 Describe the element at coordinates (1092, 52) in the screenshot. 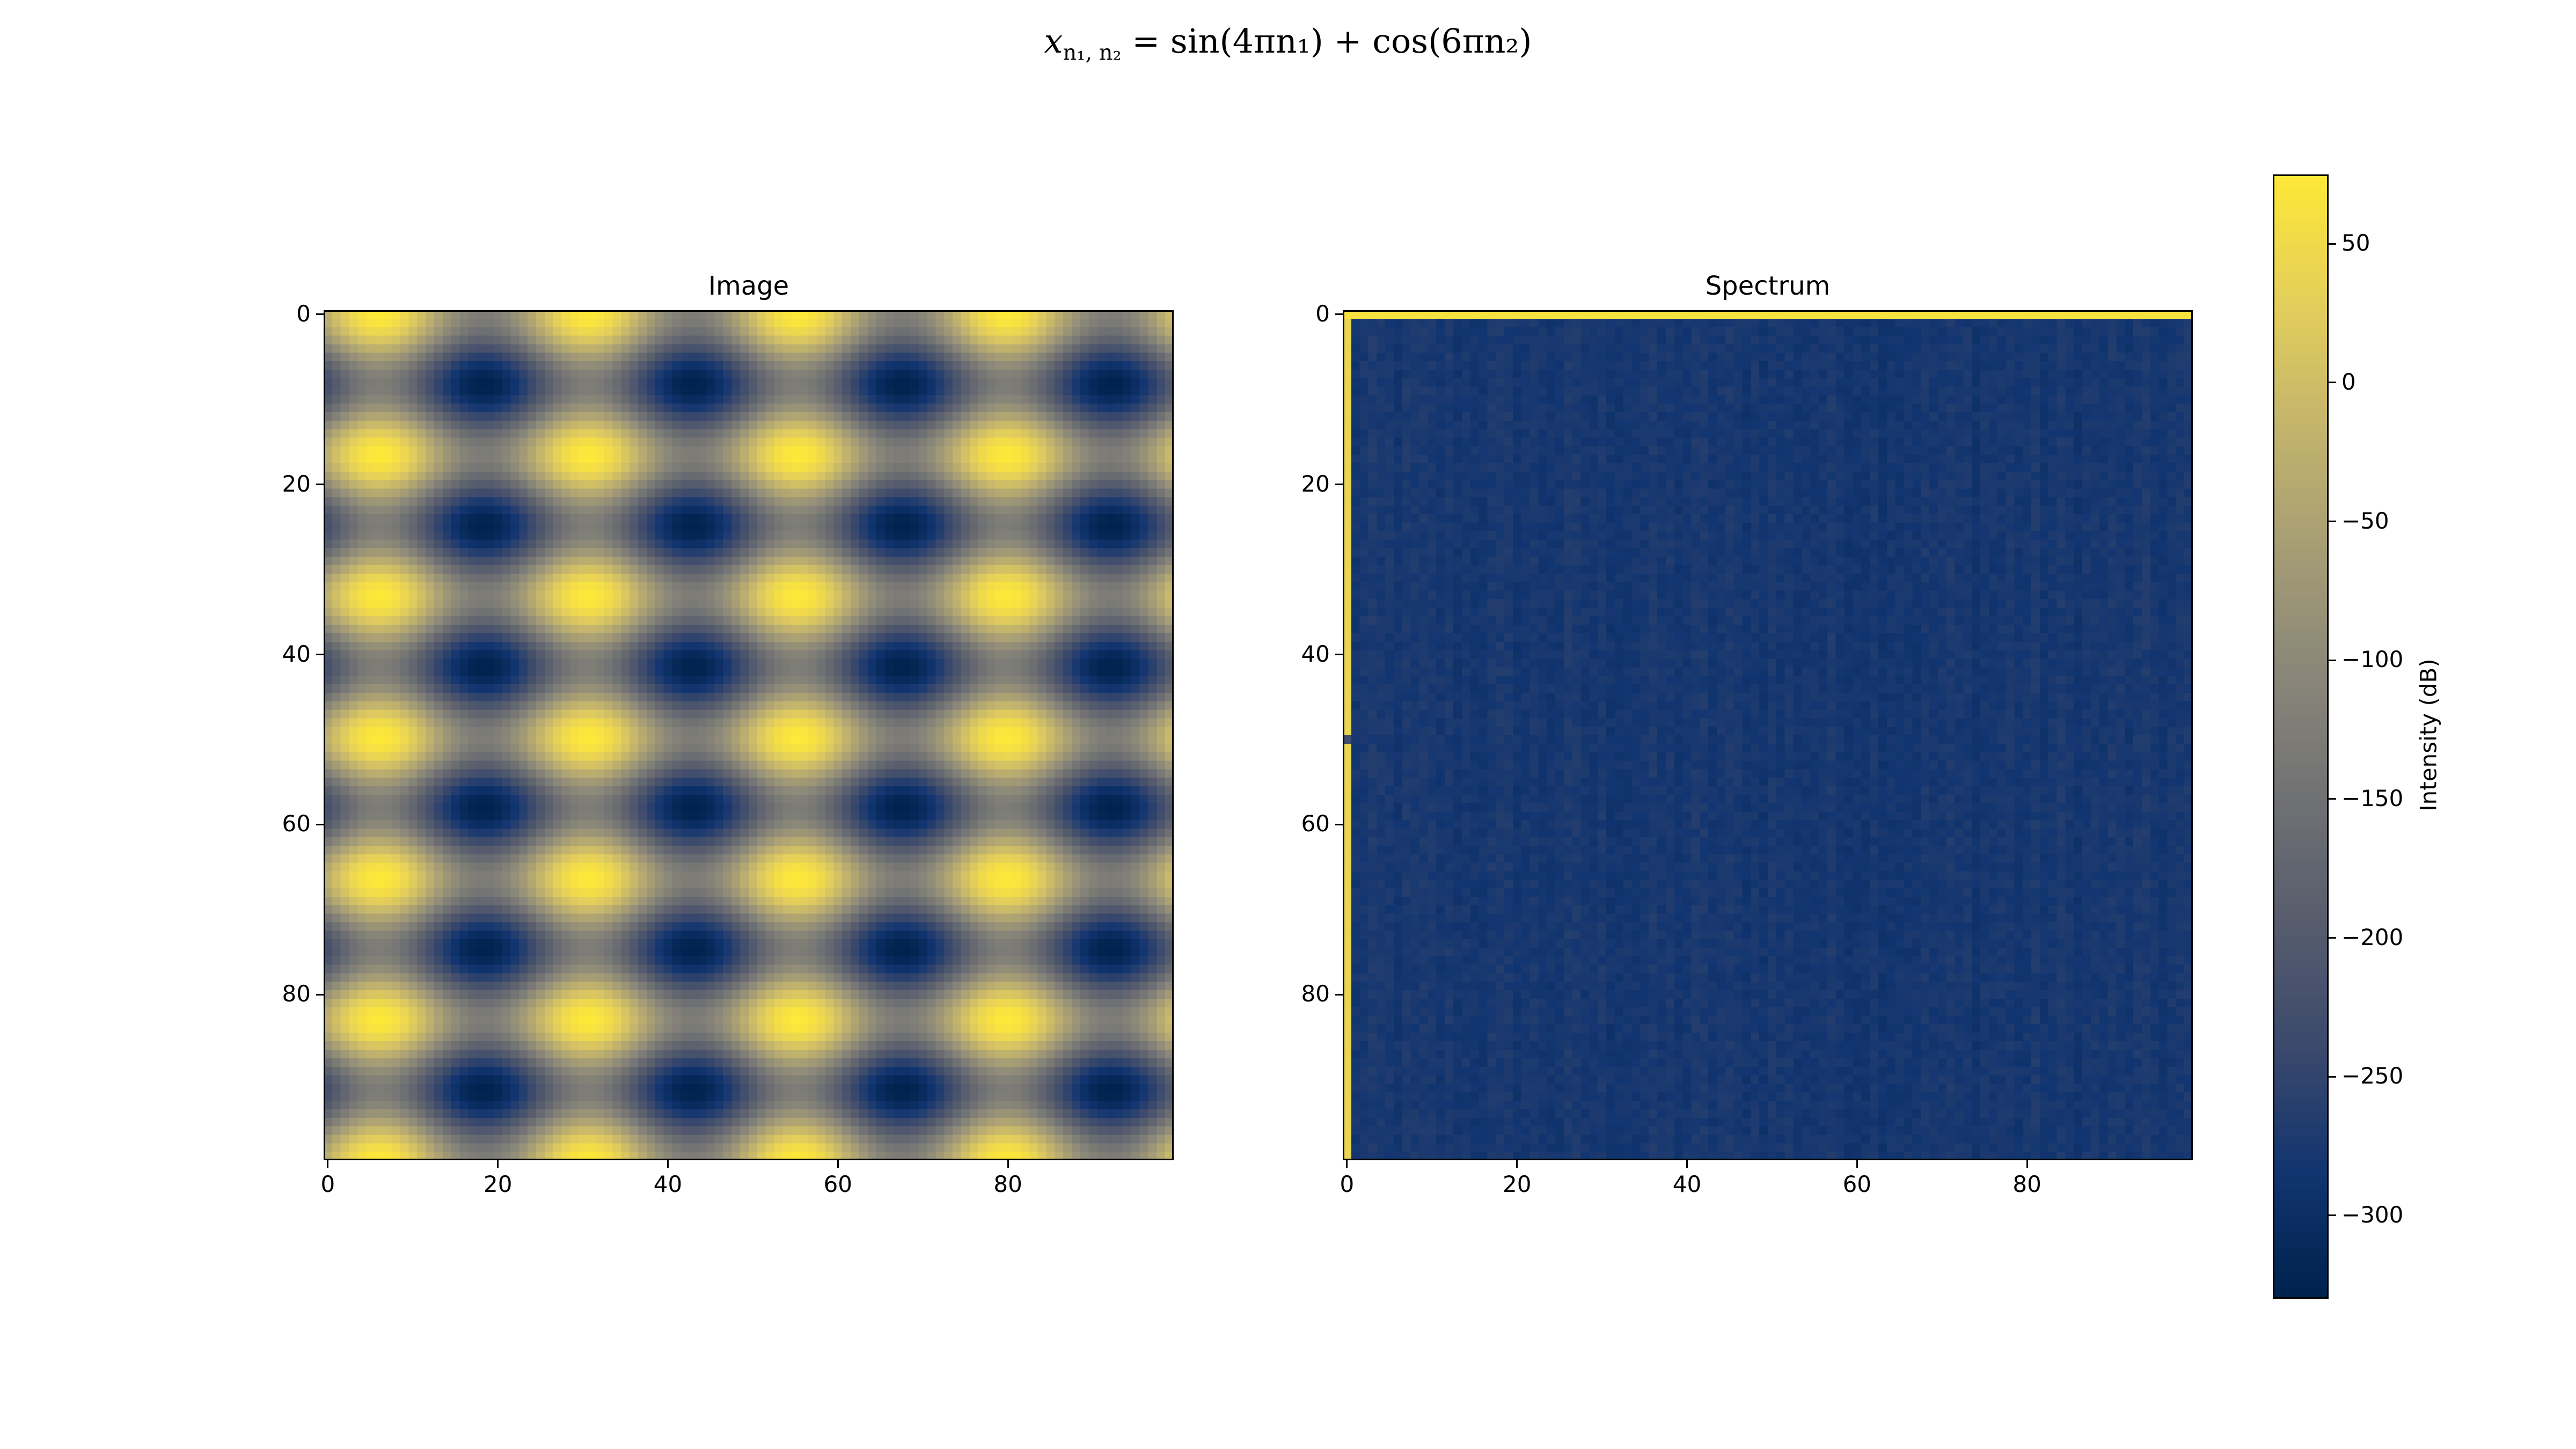

I see `title-lhs-subscript: n₁, n₂` at that location.